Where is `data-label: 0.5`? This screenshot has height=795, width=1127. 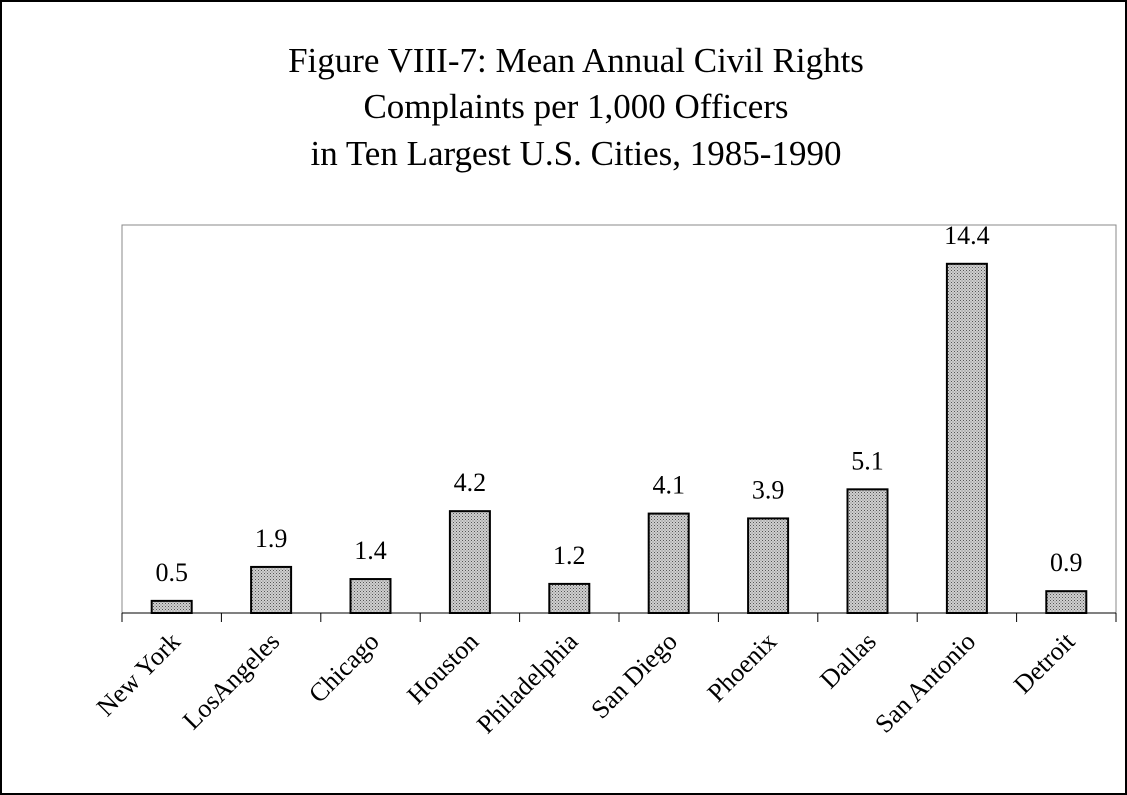 data-label: 0.5 is located at coordinates (171, 572).